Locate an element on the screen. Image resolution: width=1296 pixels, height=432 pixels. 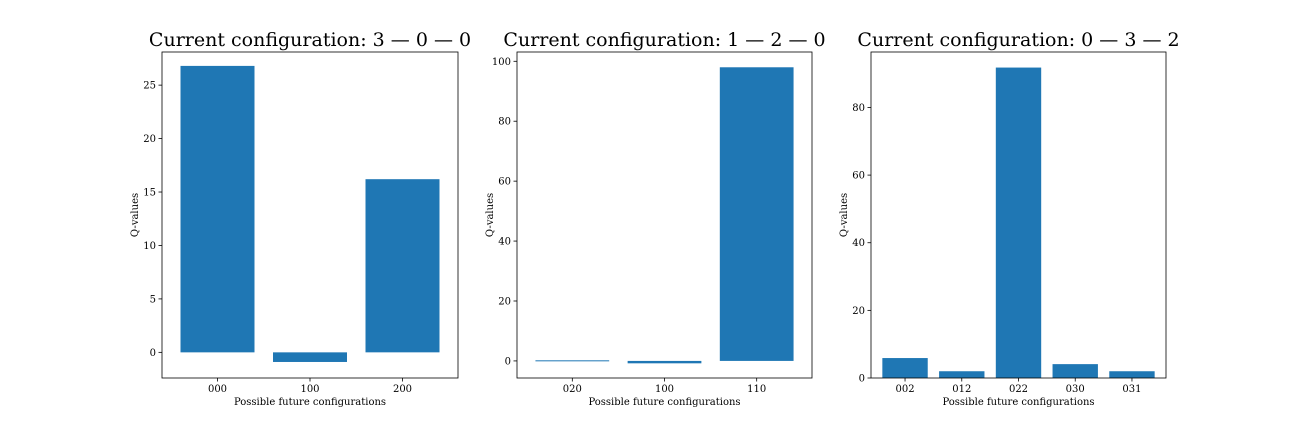
x-tick-label: 030 is located at coordinates (1075, 389).